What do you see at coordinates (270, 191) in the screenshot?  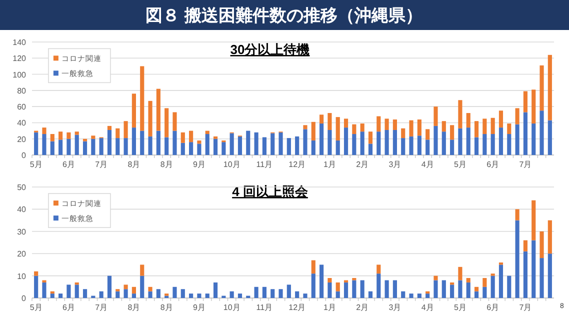 I see `chart-title: 4 回以上照会` at bounding box center [270, 191].